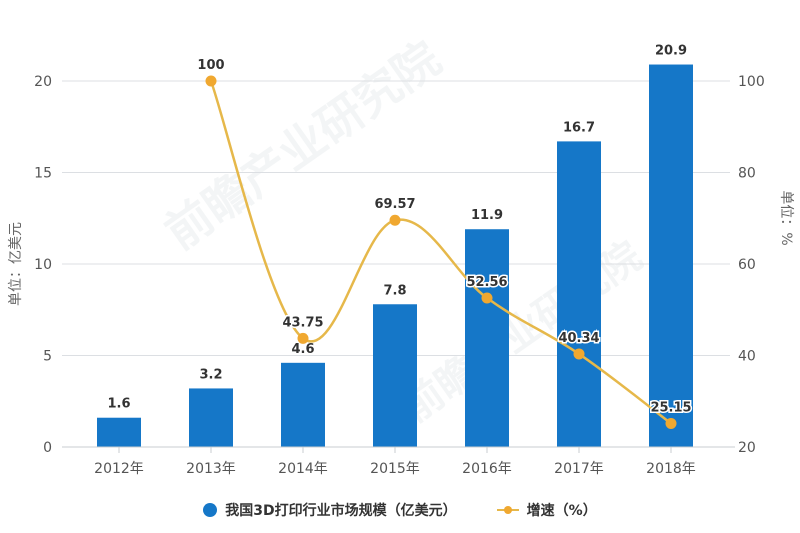 The width and height of the screenshot is (800, 533). I want to click on left-axis-title: 单位：亿美元, so click(16, 264).